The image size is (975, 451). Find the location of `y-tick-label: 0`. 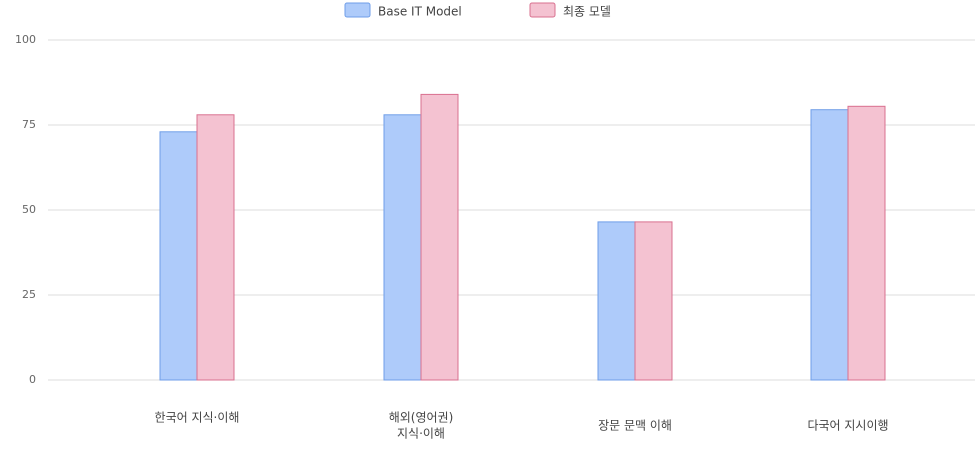

y-tick-label: 0 is located at coordinates (32, 379).